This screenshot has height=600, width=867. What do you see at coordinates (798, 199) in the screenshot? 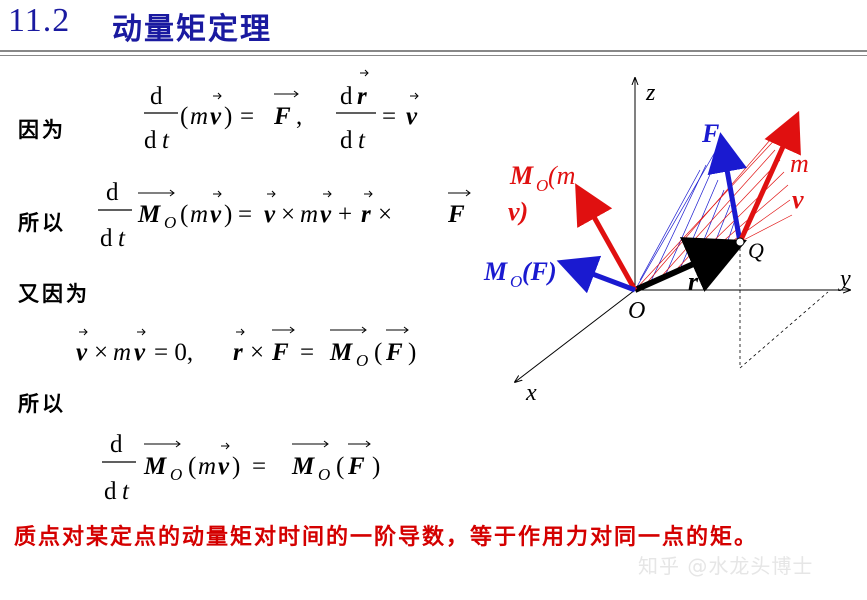
I see `vector-mv-label-v: v` at bounding box center [798, 199].